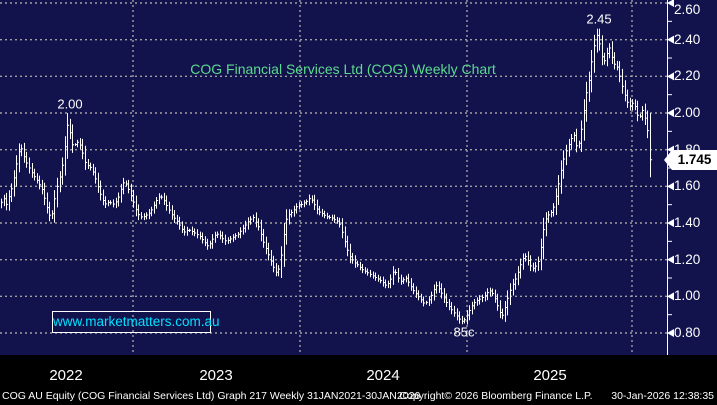 This screenshot has height=405, width=717. I want to click on price-axis-label: 2.40, so click(687, 39).